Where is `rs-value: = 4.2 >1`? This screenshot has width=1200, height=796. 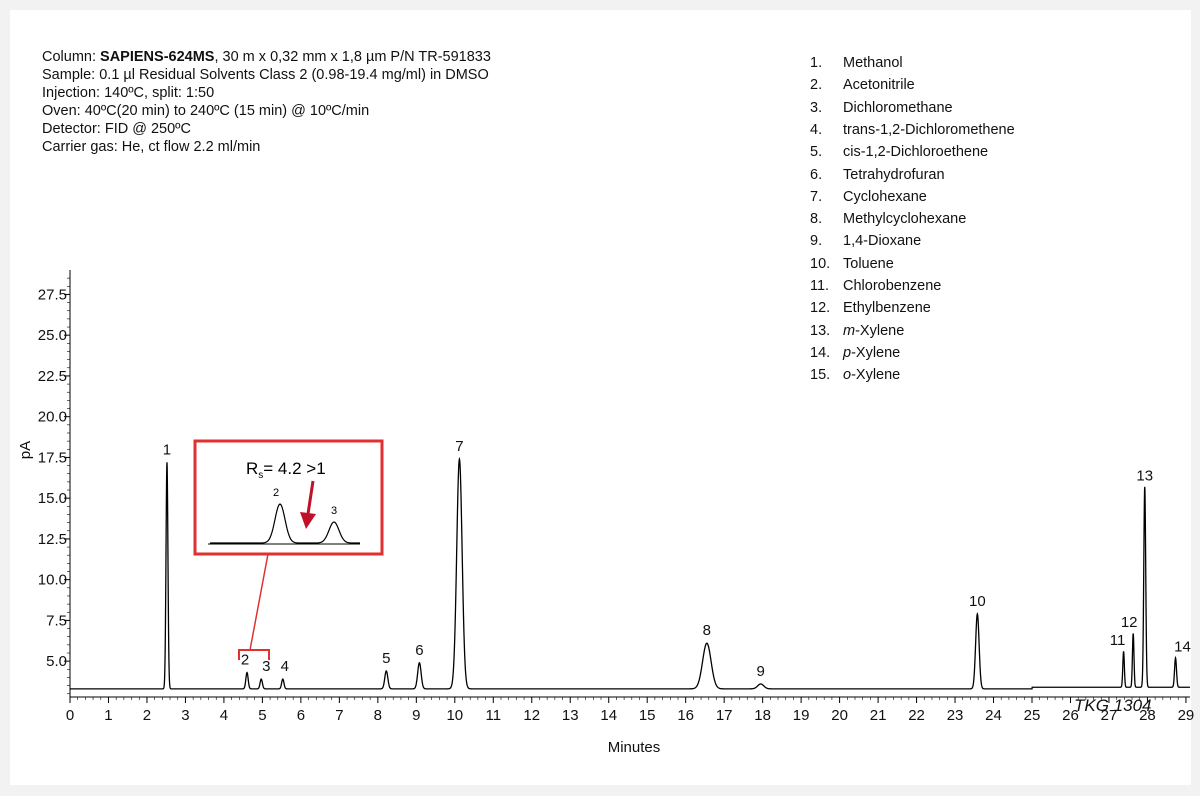
rs-value: = 4.2 >1 is located at coordinates (294, 468).